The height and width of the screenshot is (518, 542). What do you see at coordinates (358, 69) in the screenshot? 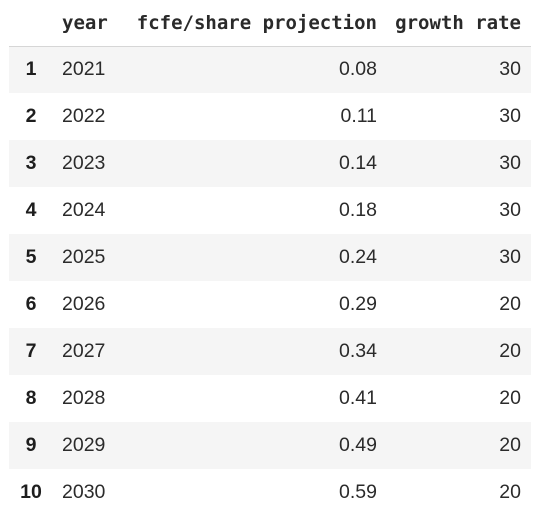
I see `fcfe-cell: 0.08` at bounding box center [358, 69].